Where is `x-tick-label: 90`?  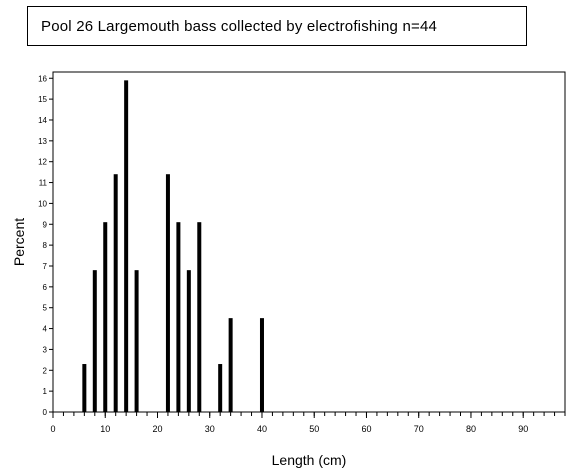 x-tick-label: 90 is located at coordinates (523, 429).